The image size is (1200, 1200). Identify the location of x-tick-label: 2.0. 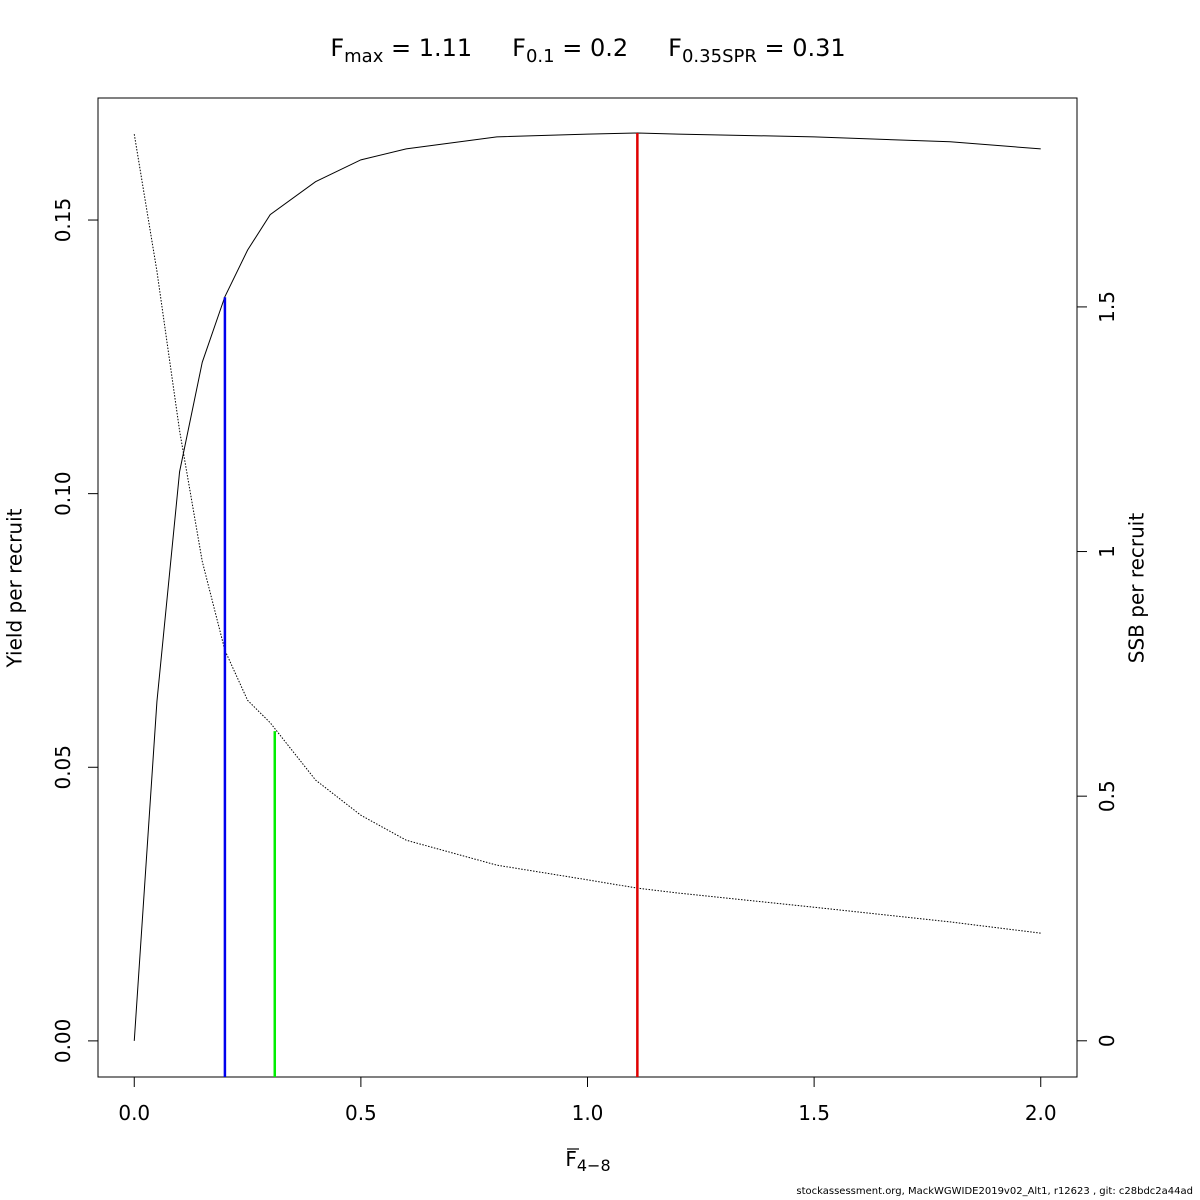
(1041, 1113).